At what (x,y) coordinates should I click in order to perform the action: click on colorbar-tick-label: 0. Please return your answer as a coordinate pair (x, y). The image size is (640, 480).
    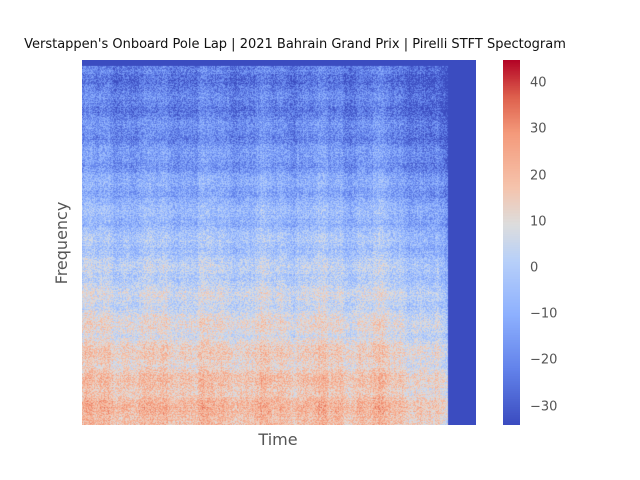
    Looking at the image, I should click on (534, 268).